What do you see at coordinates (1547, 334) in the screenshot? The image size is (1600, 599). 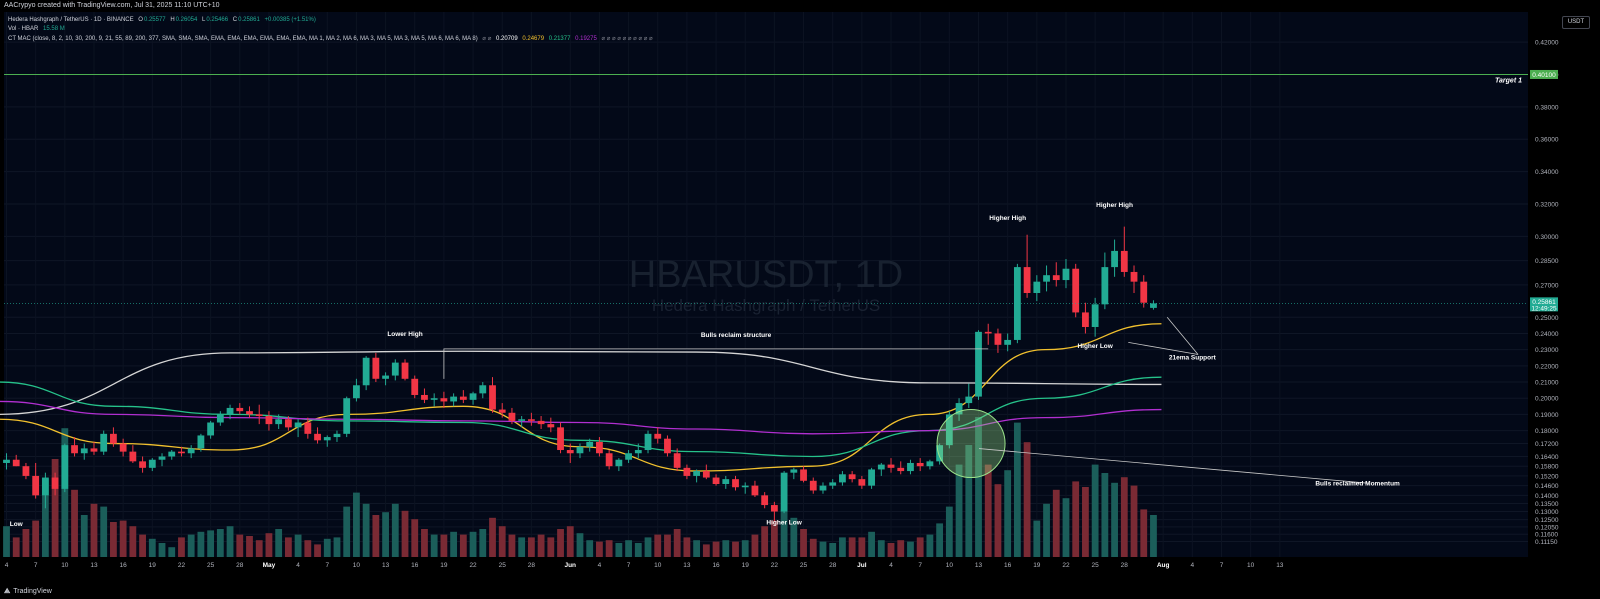 I see `price-tick-label: 0.24000` at bounding box center [1547, 334].